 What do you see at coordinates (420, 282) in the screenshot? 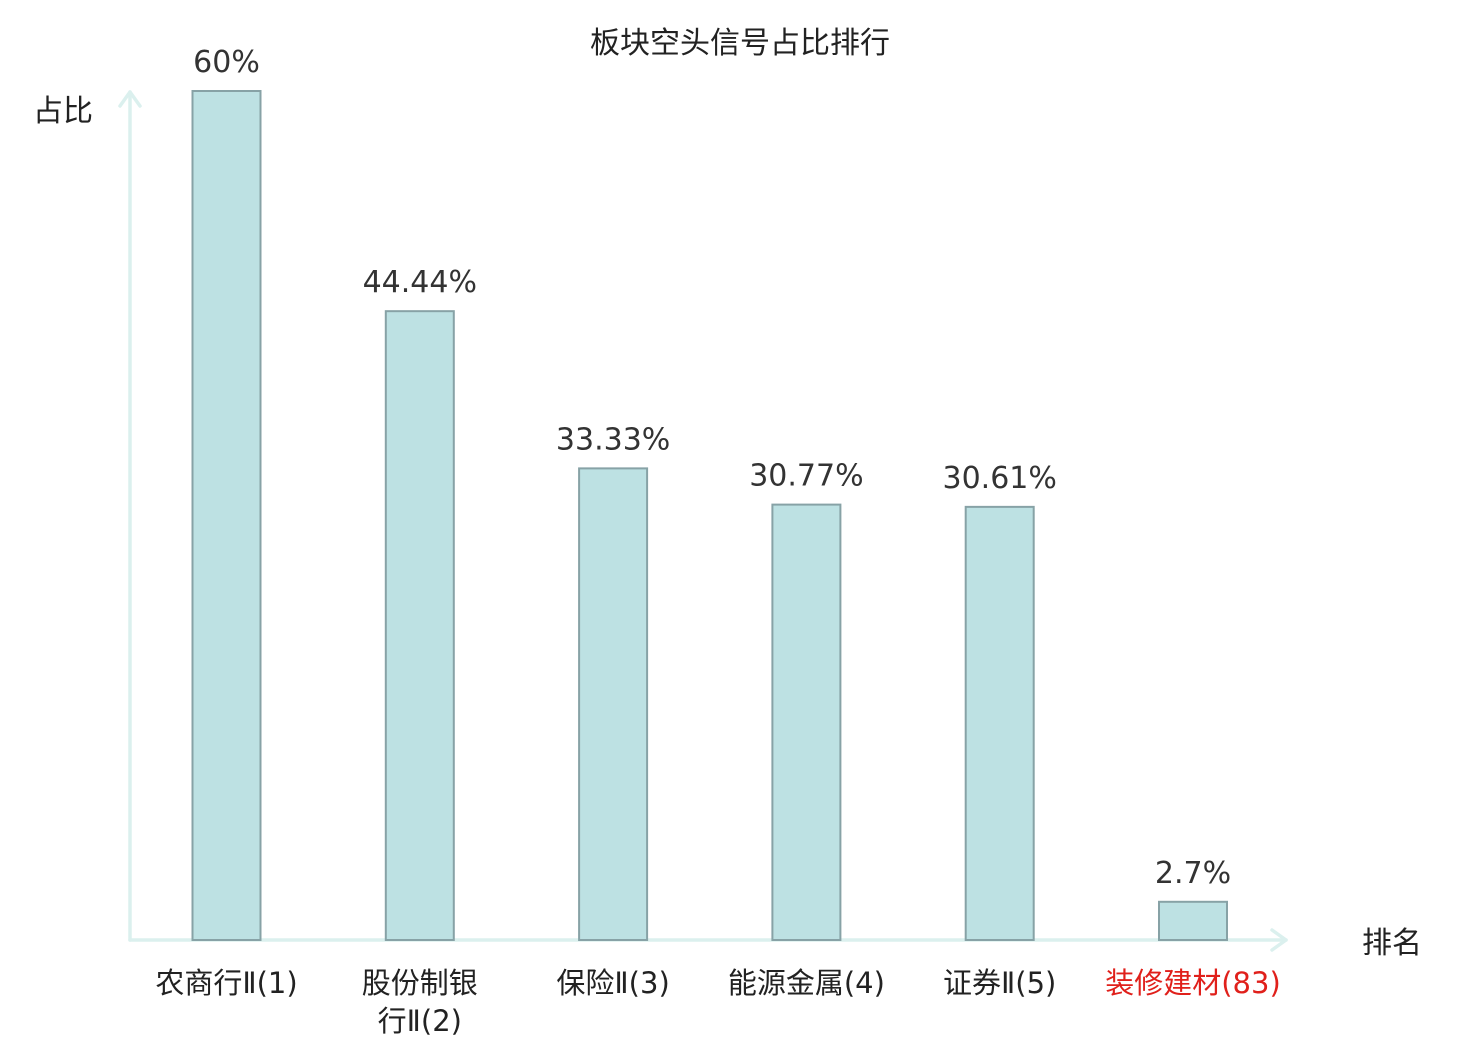
I see `bar-value-label: 44.44%` at bounding box center [420, 282].